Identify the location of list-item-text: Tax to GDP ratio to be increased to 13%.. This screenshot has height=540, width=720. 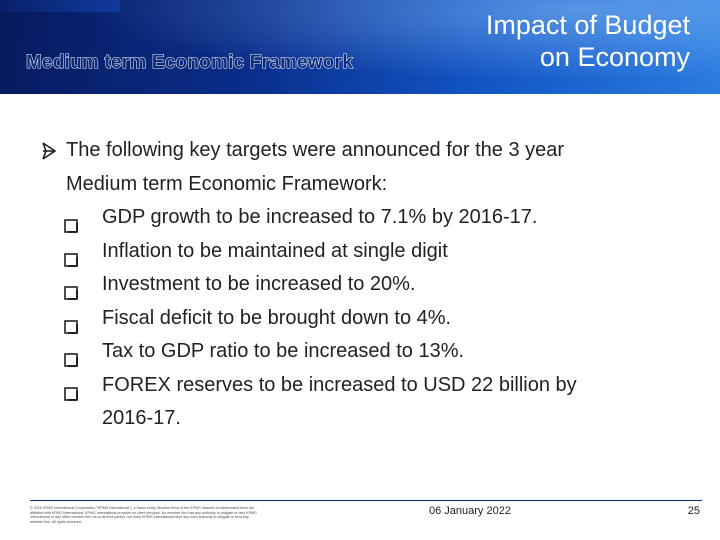
(283, 351).